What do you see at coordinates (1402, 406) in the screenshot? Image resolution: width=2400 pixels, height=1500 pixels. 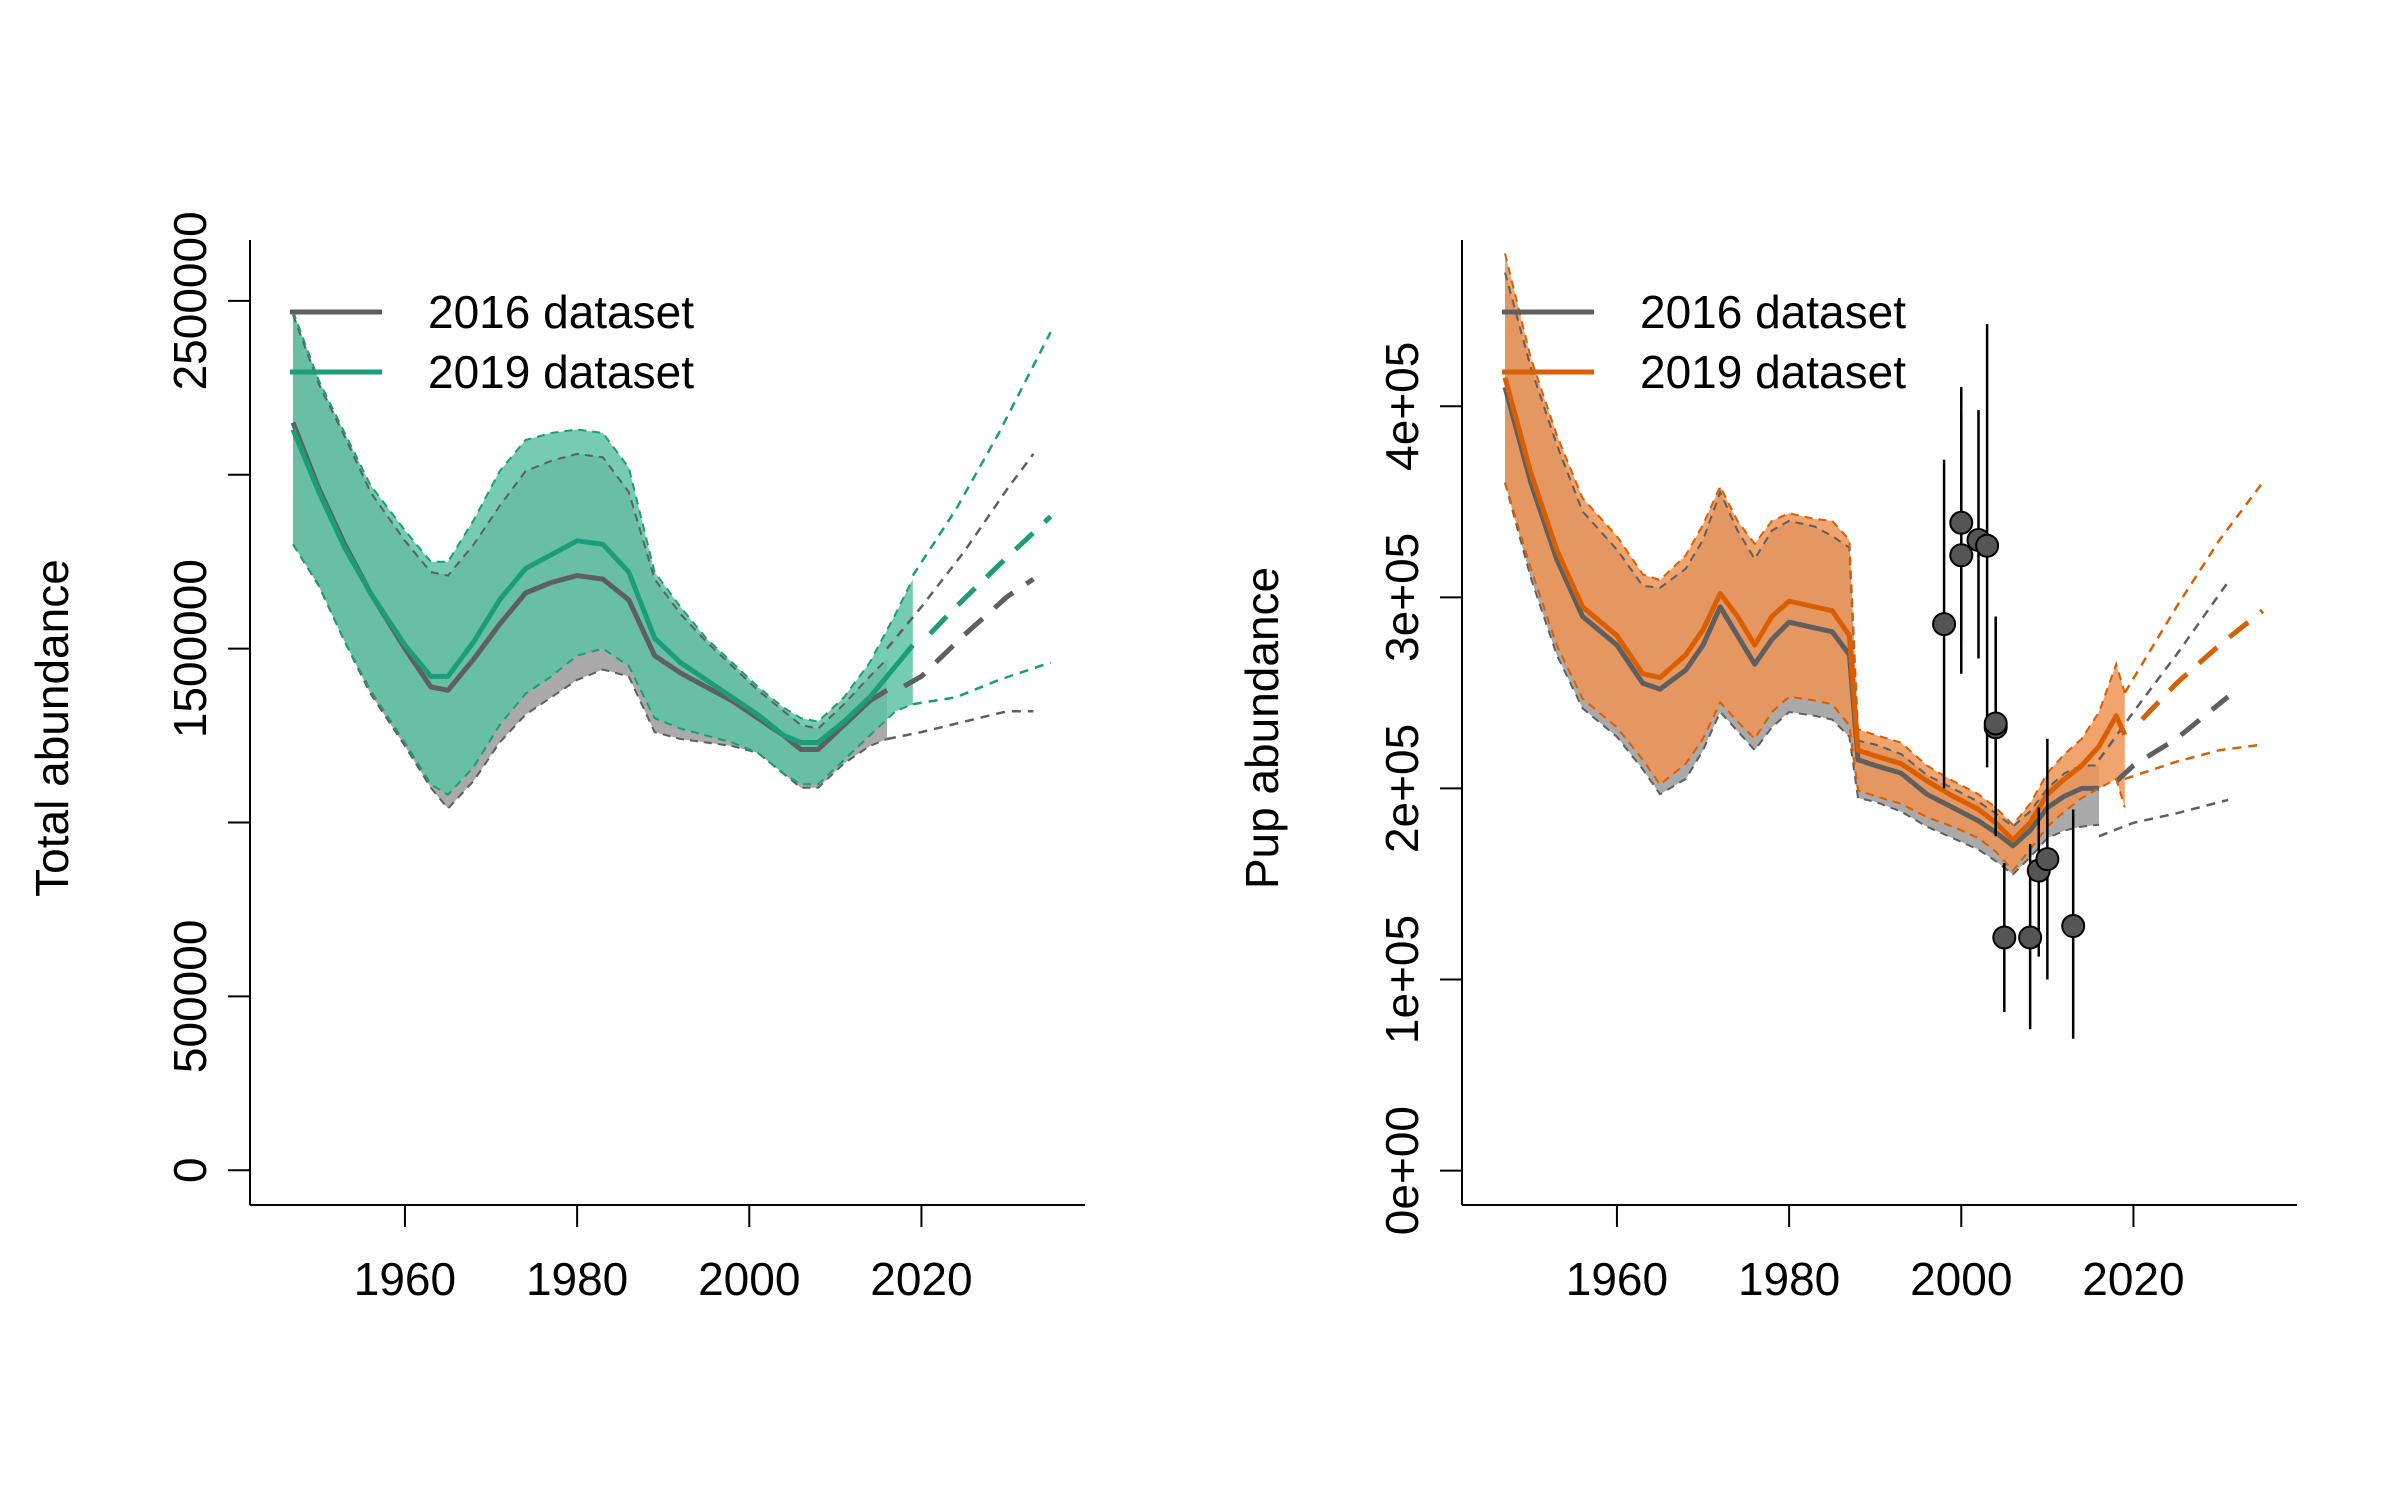 I see `y-tick-label: 4e+05` at bounding box center [1402, 406].